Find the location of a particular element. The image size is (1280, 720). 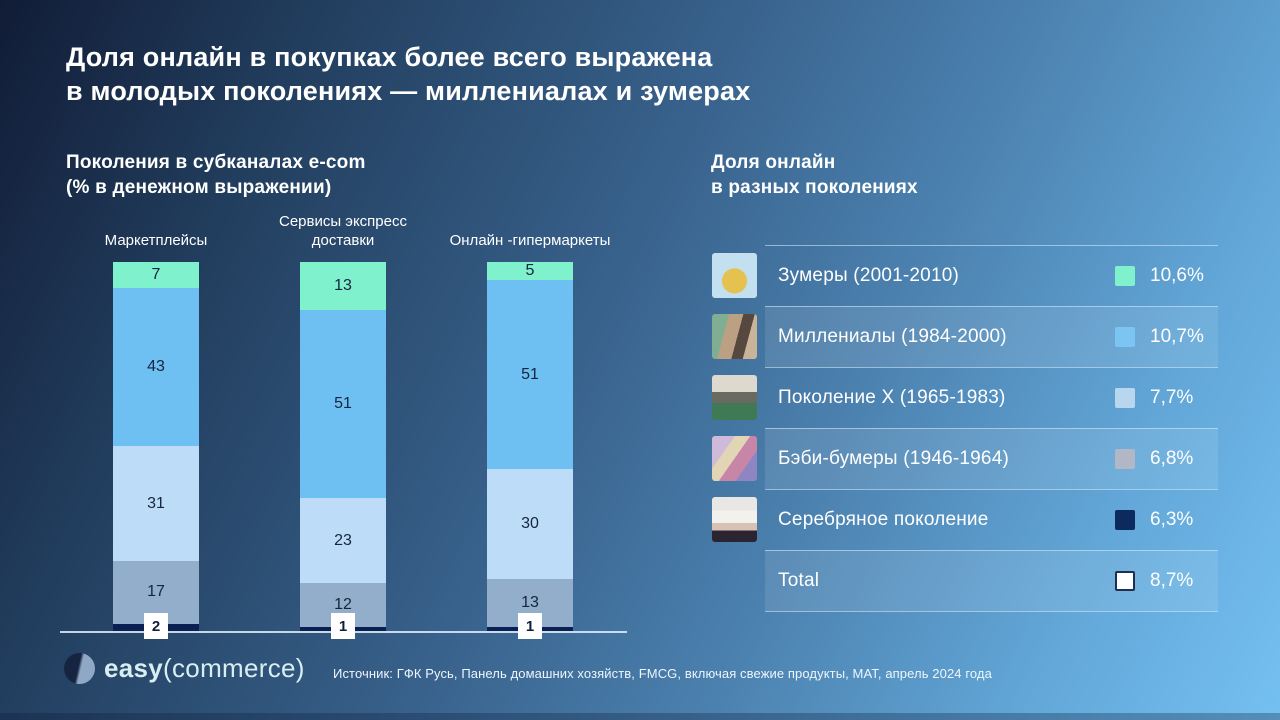

logo-sphere-icon is located at coordinates (79, 668).